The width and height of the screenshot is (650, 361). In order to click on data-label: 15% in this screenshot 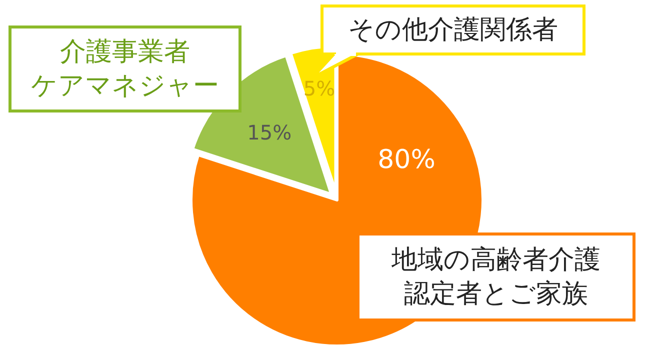, I will do `click(269, 132)`.